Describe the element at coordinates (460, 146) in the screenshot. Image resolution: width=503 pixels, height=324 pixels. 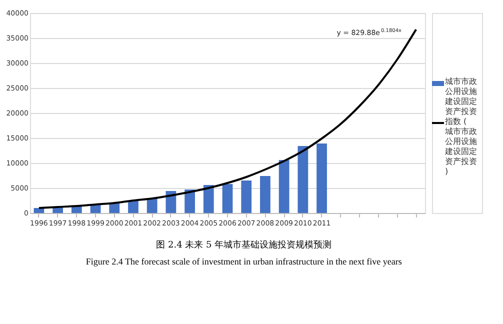
I see `legend-label: 指数 (城市市政公用设施建设固定资产投资)` at that location.